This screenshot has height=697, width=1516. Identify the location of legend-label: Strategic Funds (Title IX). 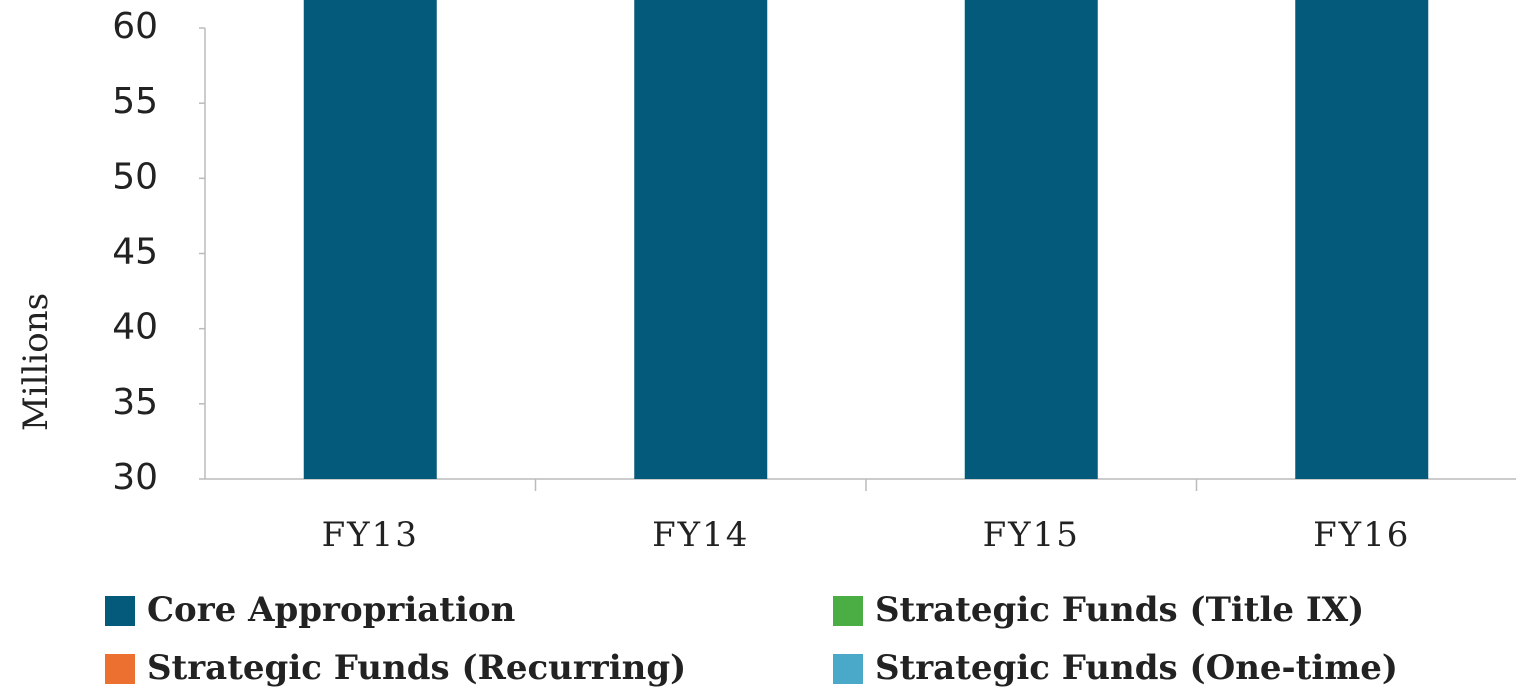
(1119, 610).